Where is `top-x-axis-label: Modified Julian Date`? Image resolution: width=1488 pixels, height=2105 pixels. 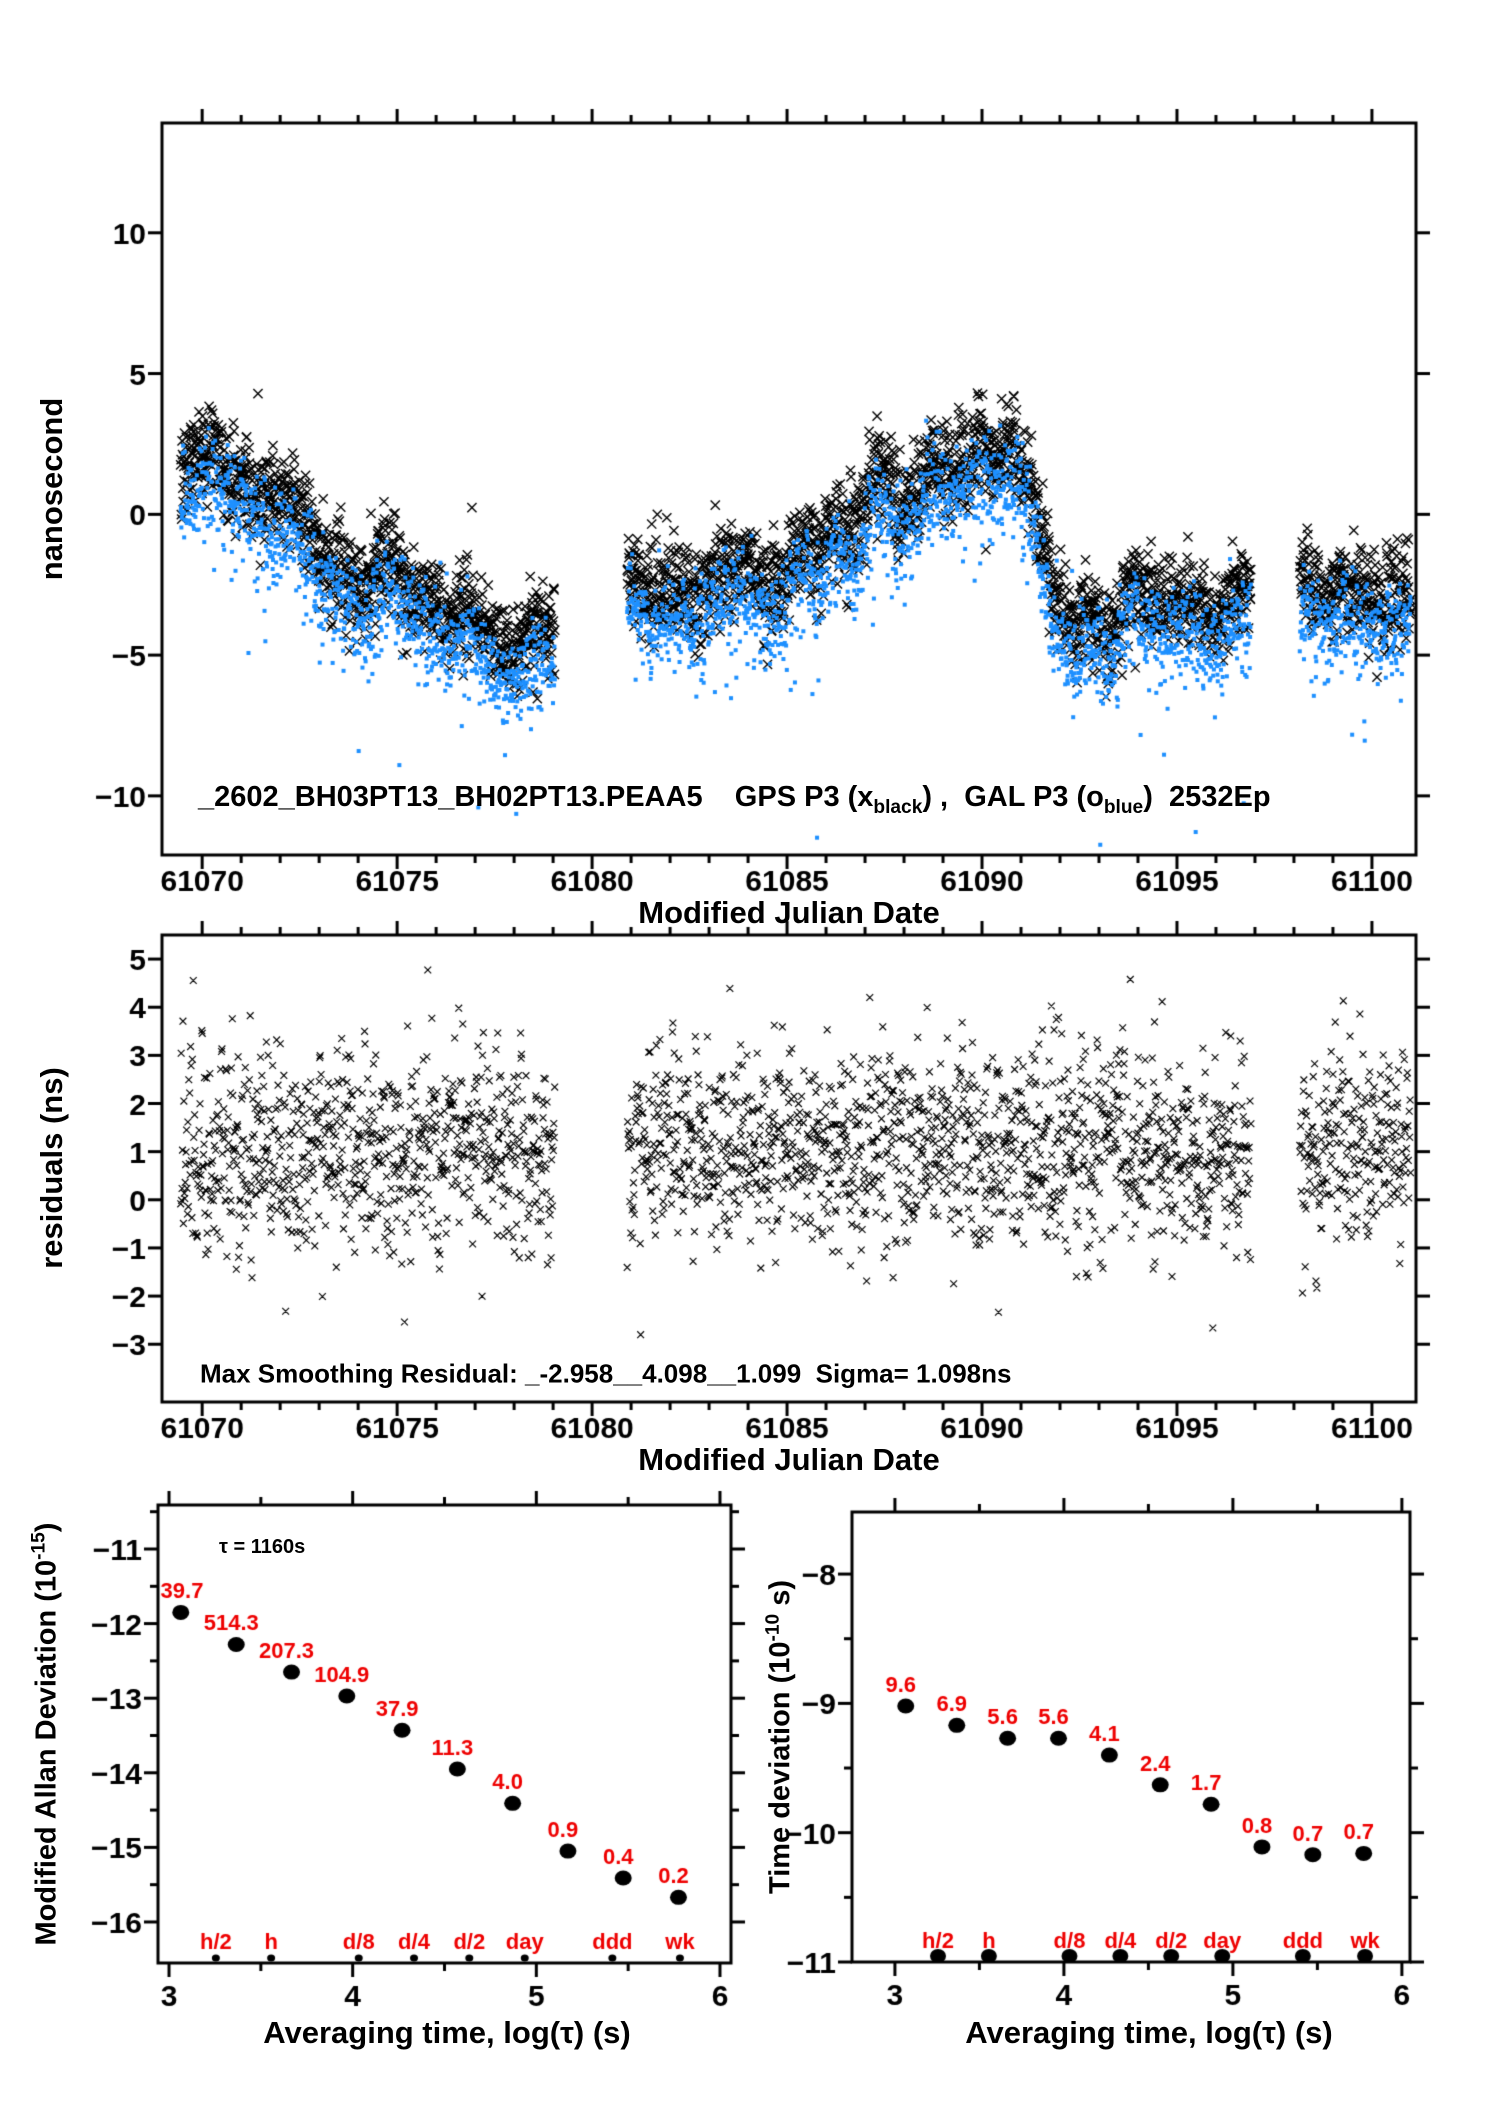
top-x-axis-label: Modified Julian Date is located at coordinates (789, 912).